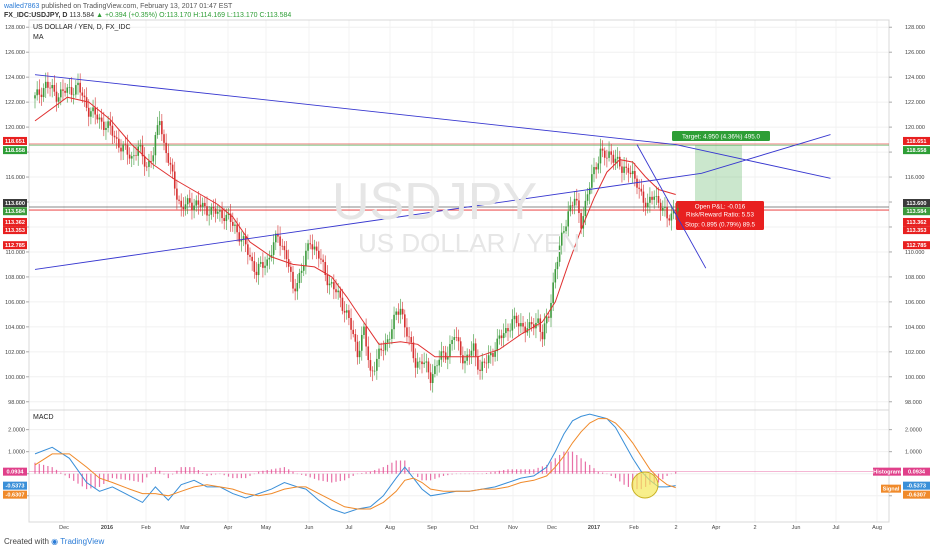 This screenshot has width=932, height=550. Describe the element at coordinates (15, 471) in the screenshot. I see `macd-tag-hist-left-bg` at that location.